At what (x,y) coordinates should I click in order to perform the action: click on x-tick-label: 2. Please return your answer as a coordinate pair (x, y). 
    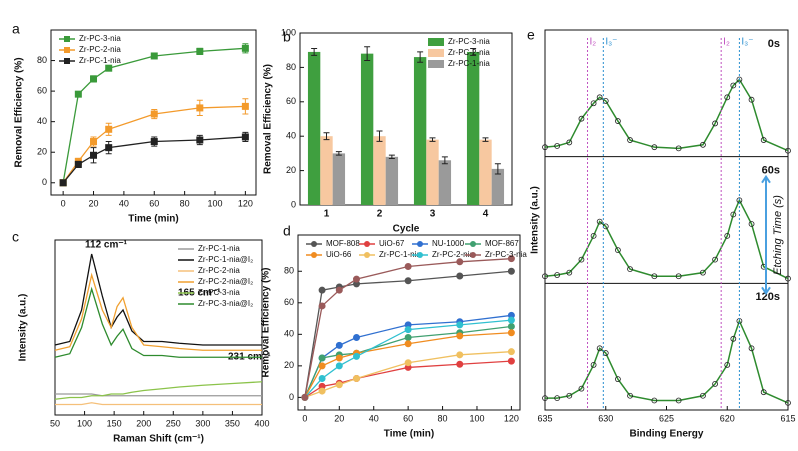
    Looking at the image, I should click on (380, 214).